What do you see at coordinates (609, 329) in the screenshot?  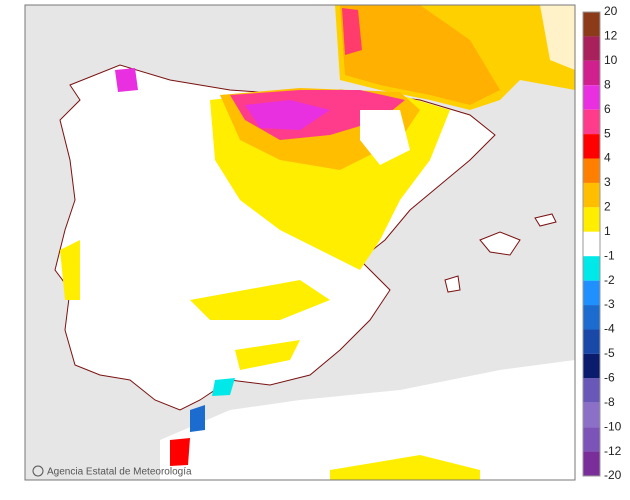 I see `legend-label: -4` at bounding box center [609, 329].